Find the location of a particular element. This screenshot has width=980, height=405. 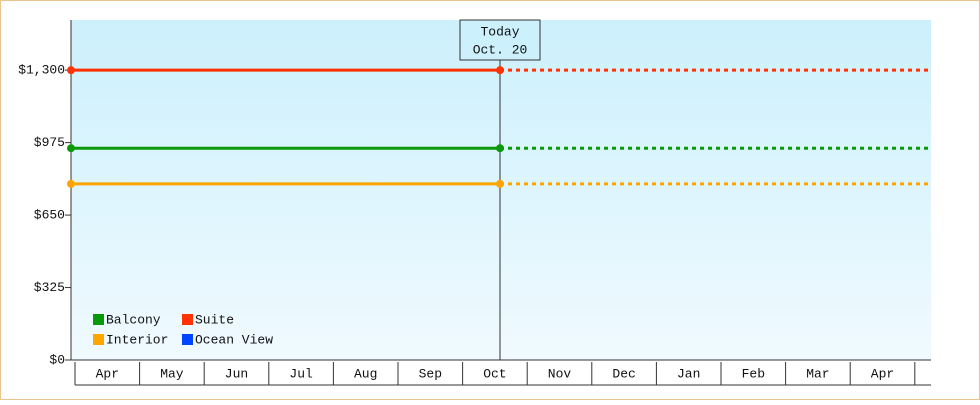

x-tick-label: Jul is located at coordinates (301, 373).